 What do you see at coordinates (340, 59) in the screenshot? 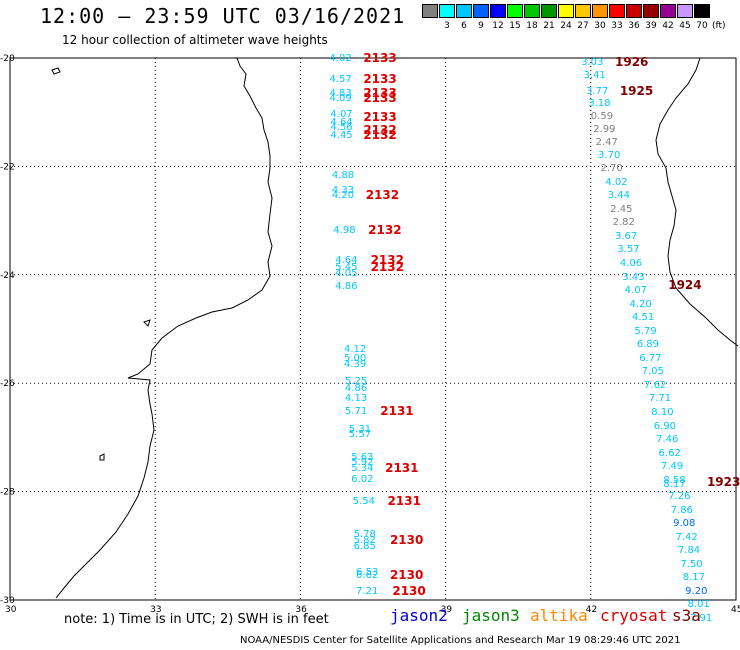
I see `wave-height-value: 4.02` at bounding box center [340, 59].